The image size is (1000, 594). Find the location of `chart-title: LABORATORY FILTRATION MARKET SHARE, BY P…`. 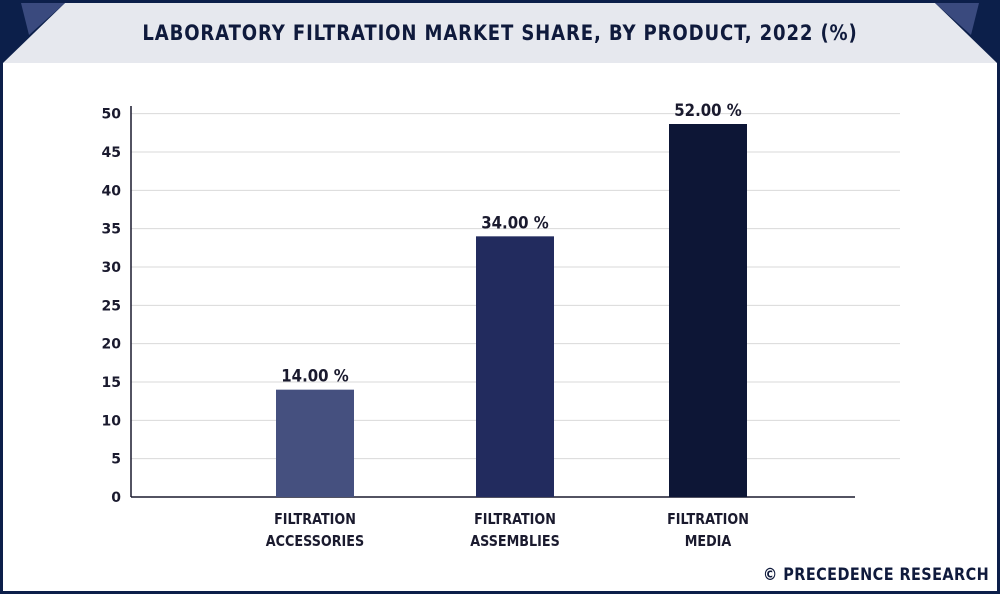

chart-title: LABORATORY FILTRATION MARKET SHARE, BY P… is located at coordinates (500, 33).